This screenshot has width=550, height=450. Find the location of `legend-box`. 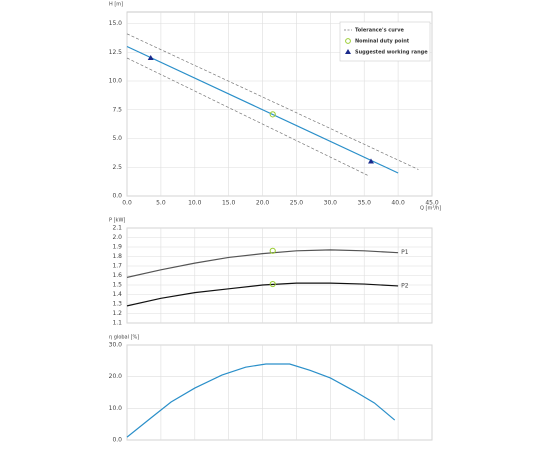

legend-box is located at coordinates (385, 41).